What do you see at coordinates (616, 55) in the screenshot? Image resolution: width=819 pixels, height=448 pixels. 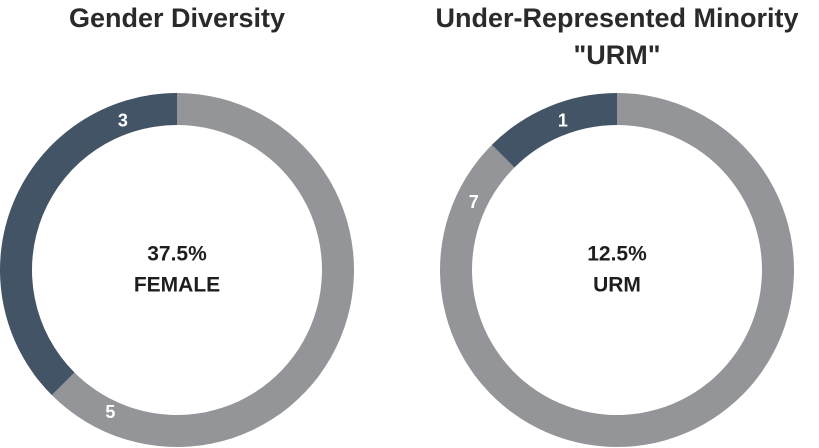 I see `chart-title: "URM"` at bounding box center [616, 55].